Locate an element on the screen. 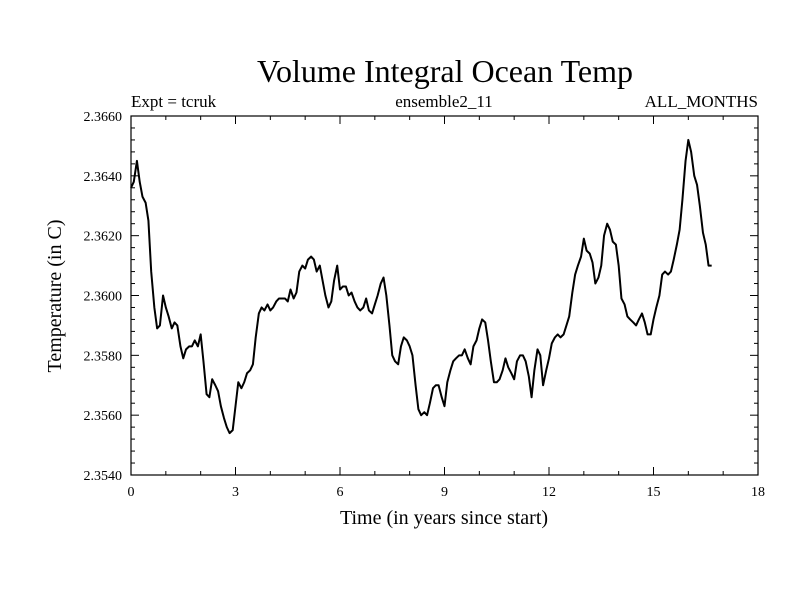 The width and height of the screenshot is (800, 600). y-tick-label: 2.3560 is located at coordinates (103, 416).